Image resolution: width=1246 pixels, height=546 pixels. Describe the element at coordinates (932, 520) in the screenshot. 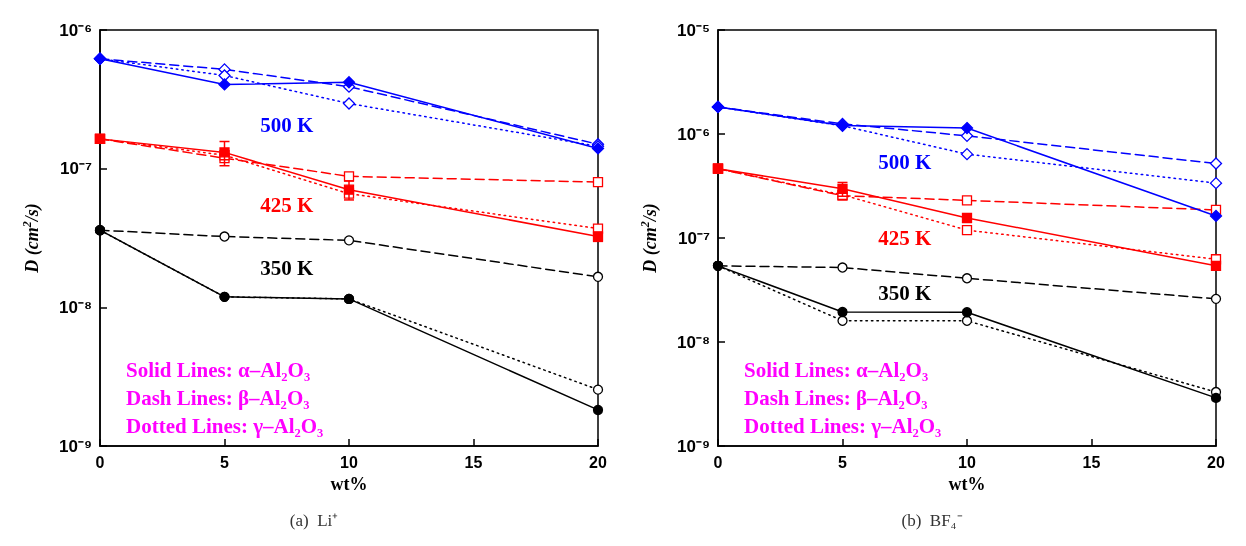

I see `text: (b) BF₄⁻` at that location.